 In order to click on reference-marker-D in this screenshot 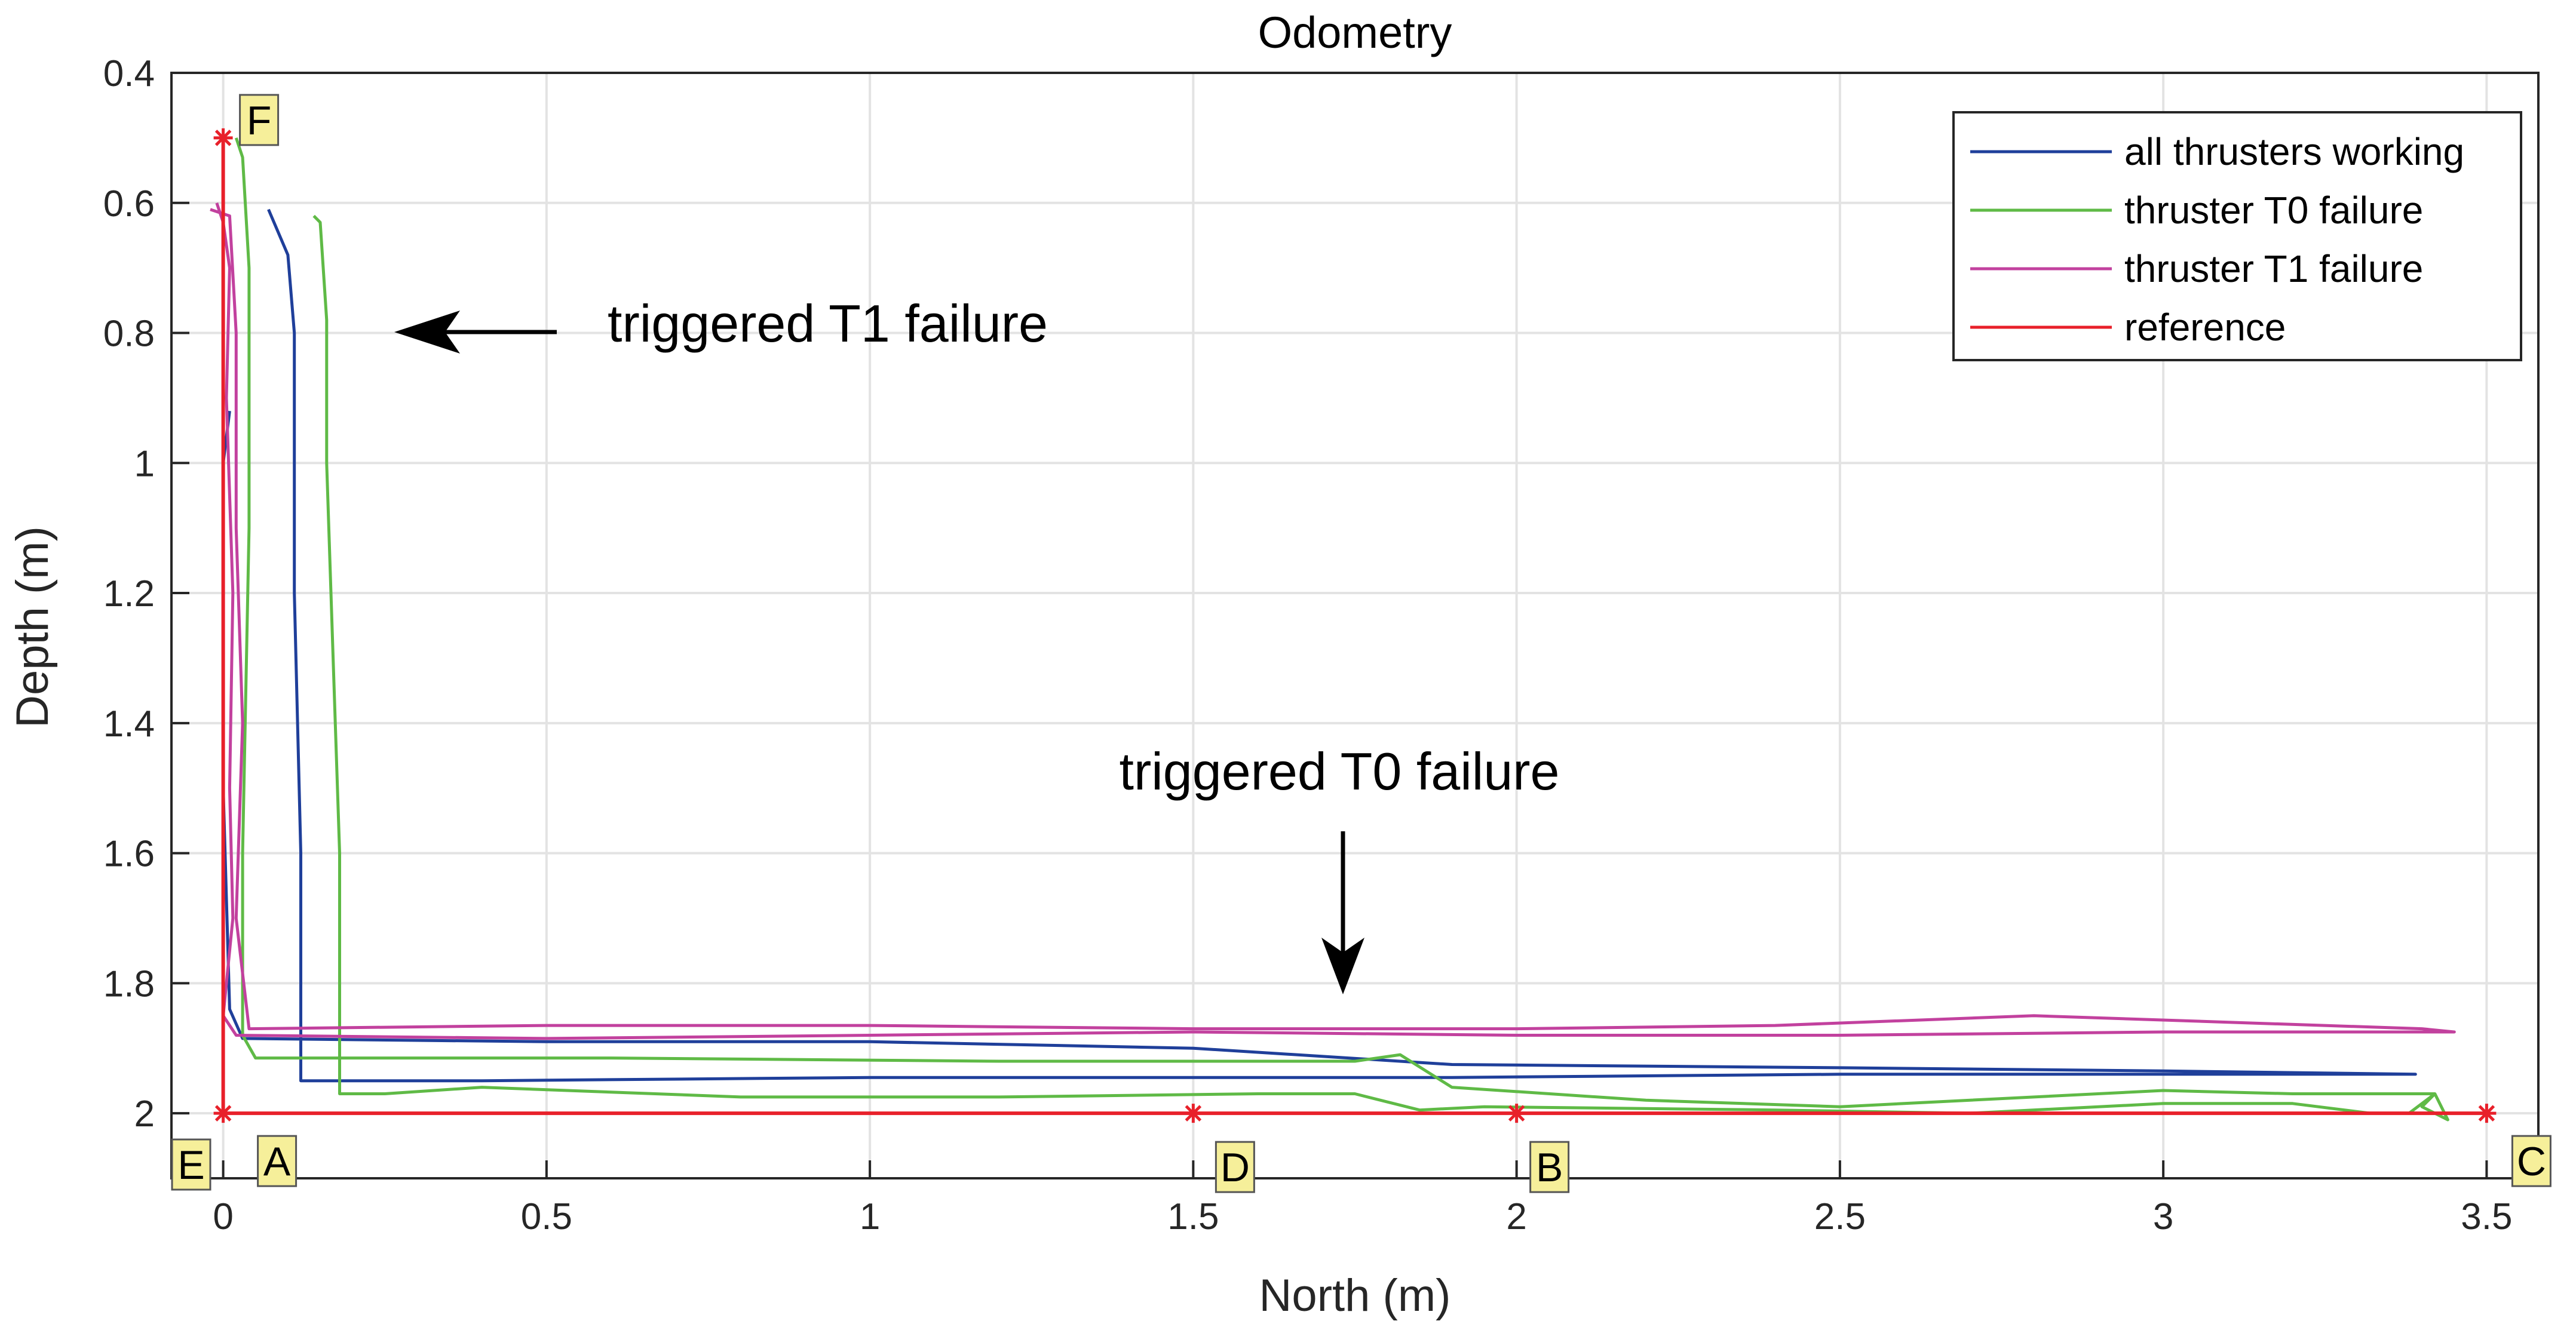, I will do `click(1193, 1113)`.